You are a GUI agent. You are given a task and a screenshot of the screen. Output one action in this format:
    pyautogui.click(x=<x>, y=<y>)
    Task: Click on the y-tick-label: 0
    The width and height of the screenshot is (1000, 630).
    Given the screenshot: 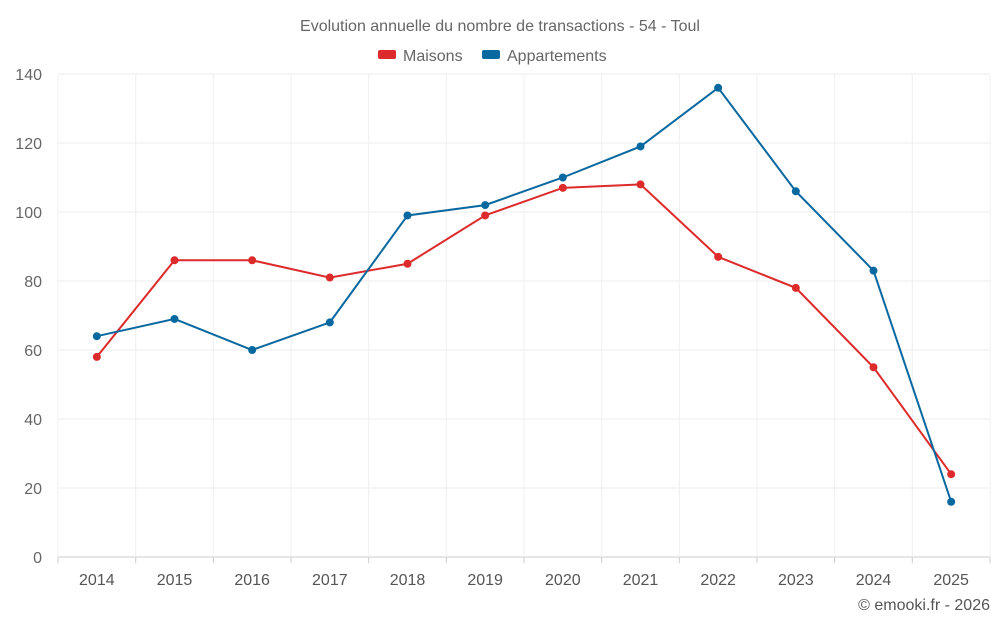 What is the action you would take?
    pyautogui.click(x=37, y=558)
    